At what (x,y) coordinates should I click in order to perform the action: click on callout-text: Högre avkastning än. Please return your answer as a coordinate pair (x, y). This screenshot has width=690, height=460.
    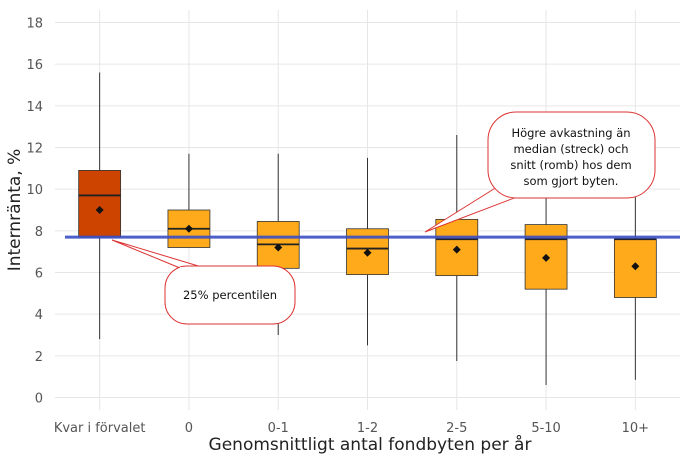
    Looking at the image, I should click on (570, 133).